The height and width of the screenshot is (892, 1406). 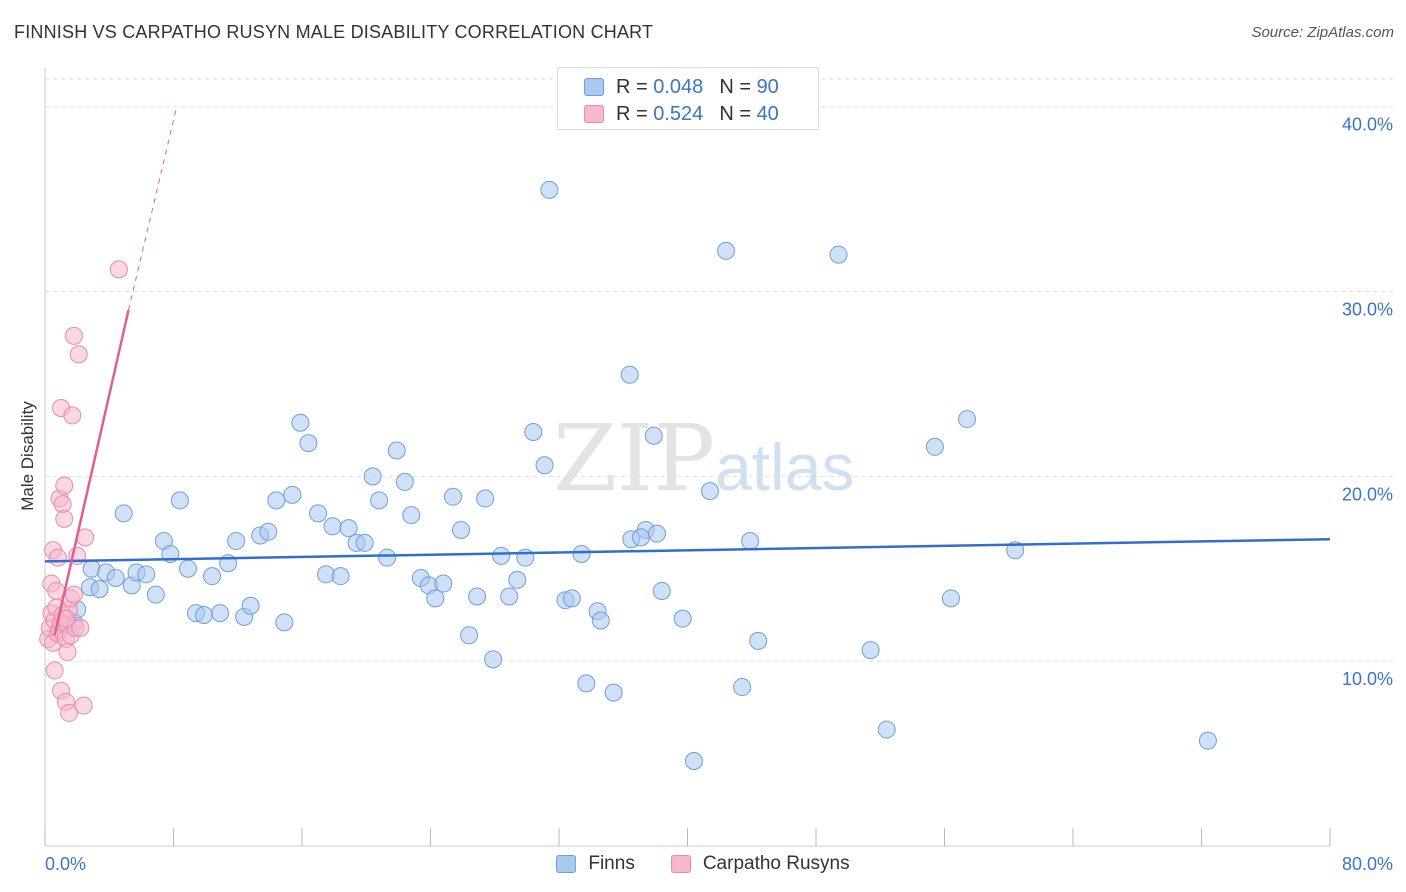 What do you see at coordinates (1367, 679) in the screenshot?
I see `y-tick-label: 10.0%` at bounding box center [1367, 679].